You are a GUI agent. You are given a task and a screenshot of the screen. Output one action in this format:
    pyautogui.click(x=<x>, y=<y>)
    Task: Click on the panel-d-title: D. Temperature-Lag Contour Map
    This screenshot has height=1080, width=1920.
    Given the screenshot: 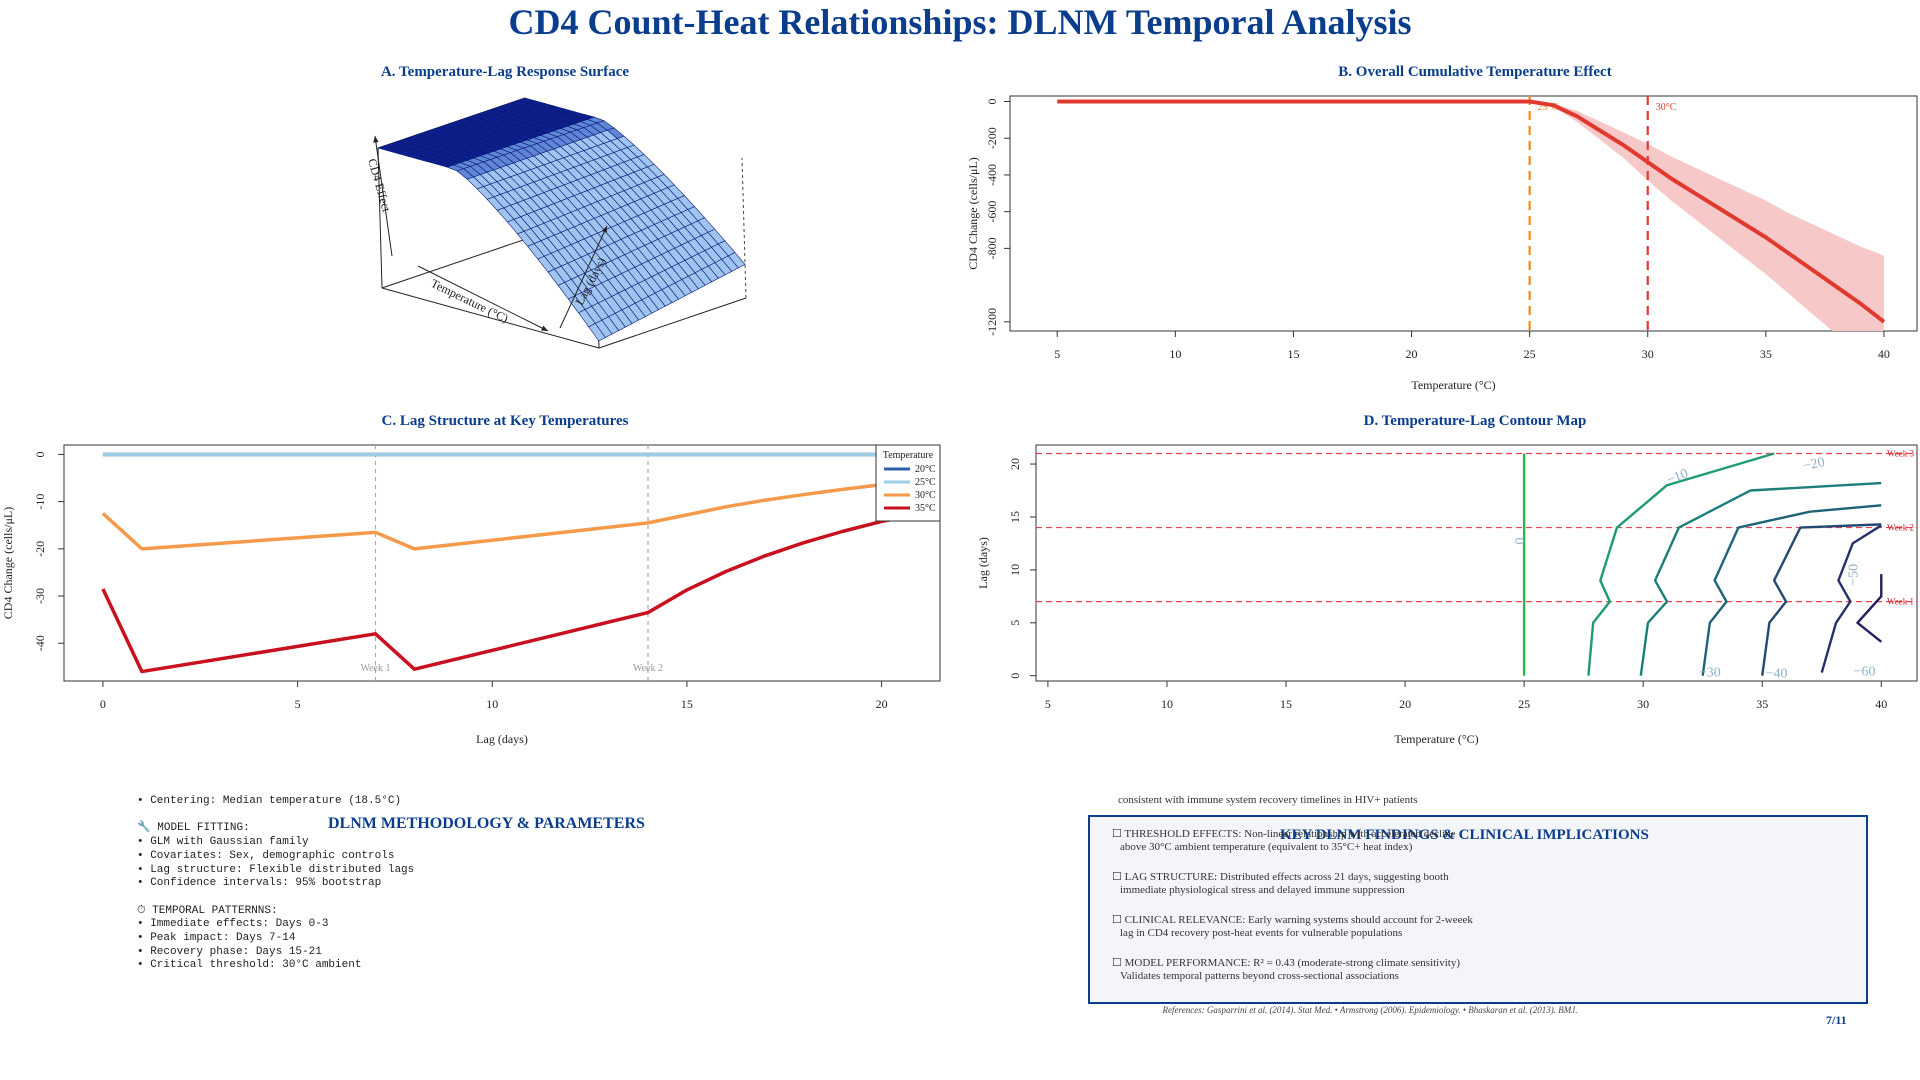 What is the action you would take?
    pyautogui.click(x=1475, y=421)
    